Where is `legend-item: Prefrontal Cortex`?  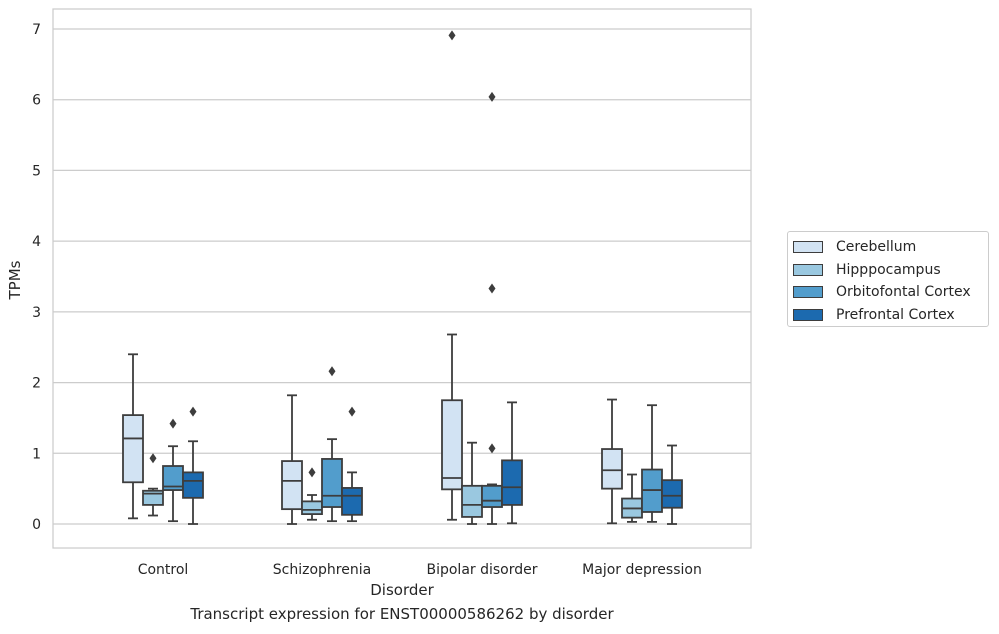 legend-item: Prefrontal Cortex is located at coordinates (890, 315).